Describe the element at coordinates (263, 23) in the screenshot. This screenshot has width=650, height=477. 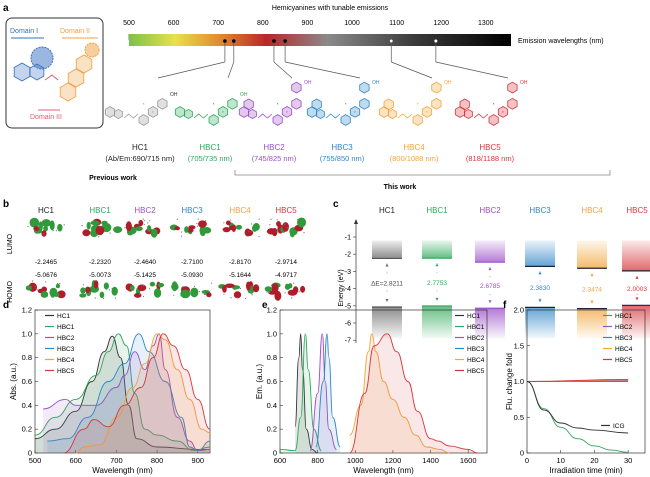
I see `spectrum-tick-label: 800` at that location.